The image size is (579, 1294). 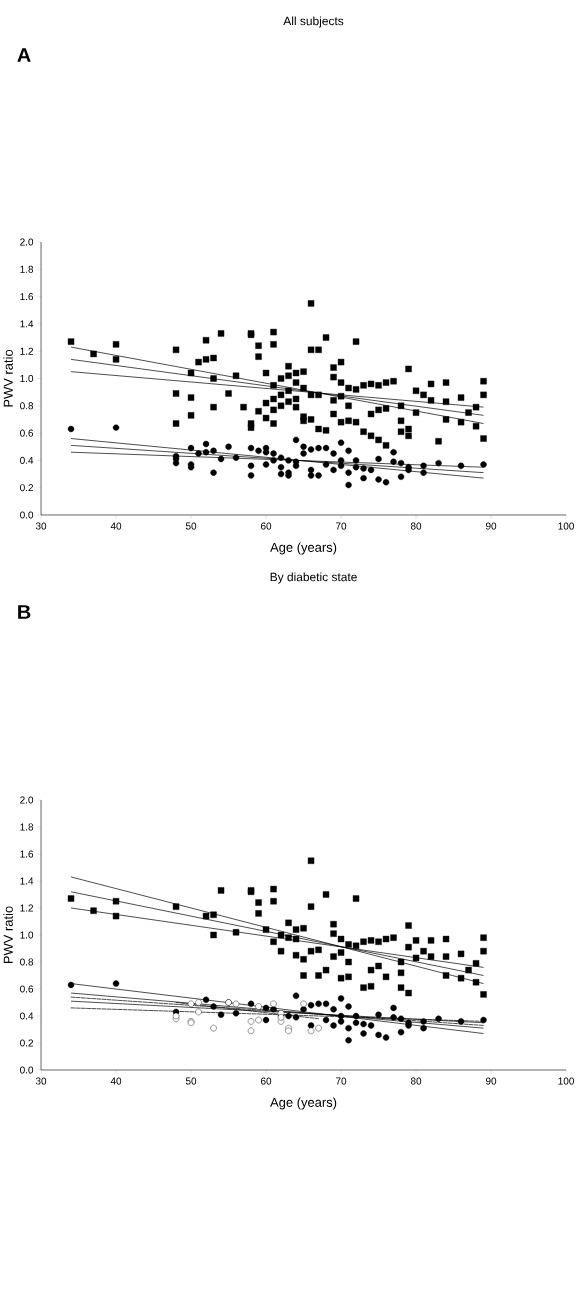 I want to click on chart-title: By diabetic state, so click(x=313, y=578).